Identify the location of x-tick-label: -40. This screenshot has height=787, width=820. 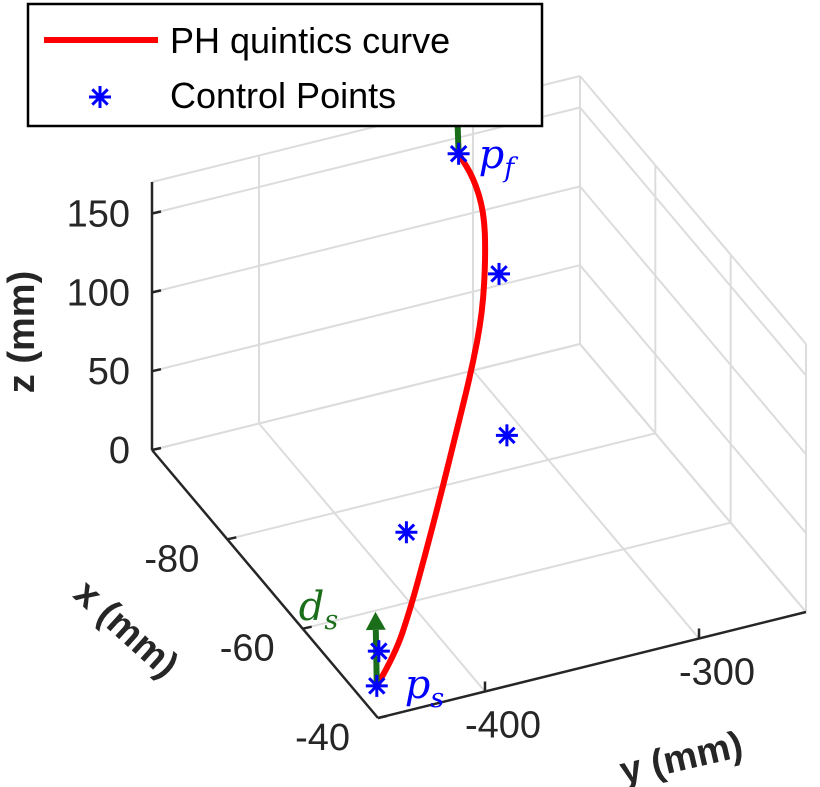
(322, 738).